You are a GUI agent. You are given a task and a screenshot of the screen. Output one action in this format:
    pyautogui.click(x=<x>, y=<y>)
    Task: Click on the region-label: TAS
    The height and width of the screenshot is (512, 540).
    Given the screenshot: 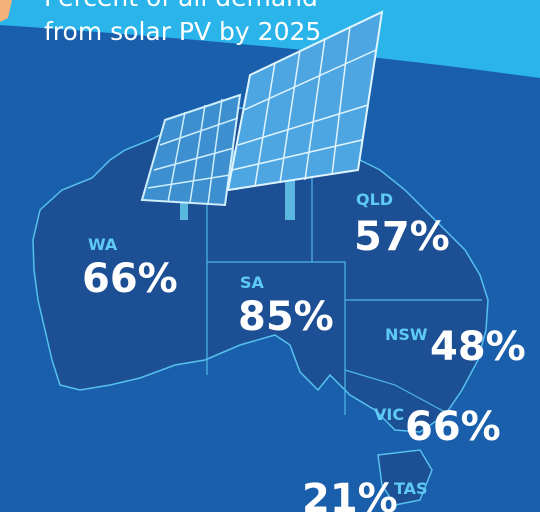 What is the action you would take?
    pyautogui.click(x=411, y=488)
    